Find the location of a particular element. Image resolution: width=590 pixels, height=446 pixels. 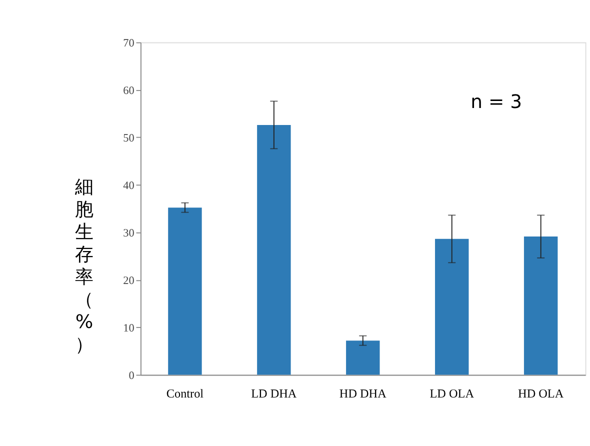

y-tick-label: 10 is located at coordinates (129, 328).